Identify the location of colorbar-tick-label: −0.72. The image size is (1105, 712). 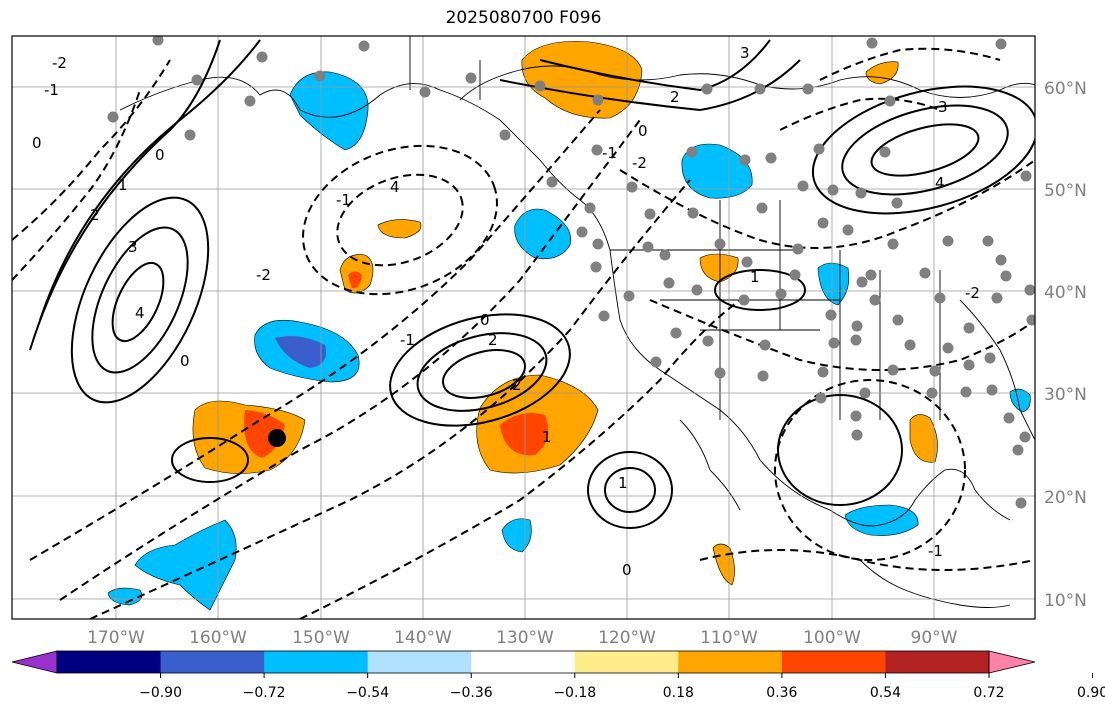
(264, 693).